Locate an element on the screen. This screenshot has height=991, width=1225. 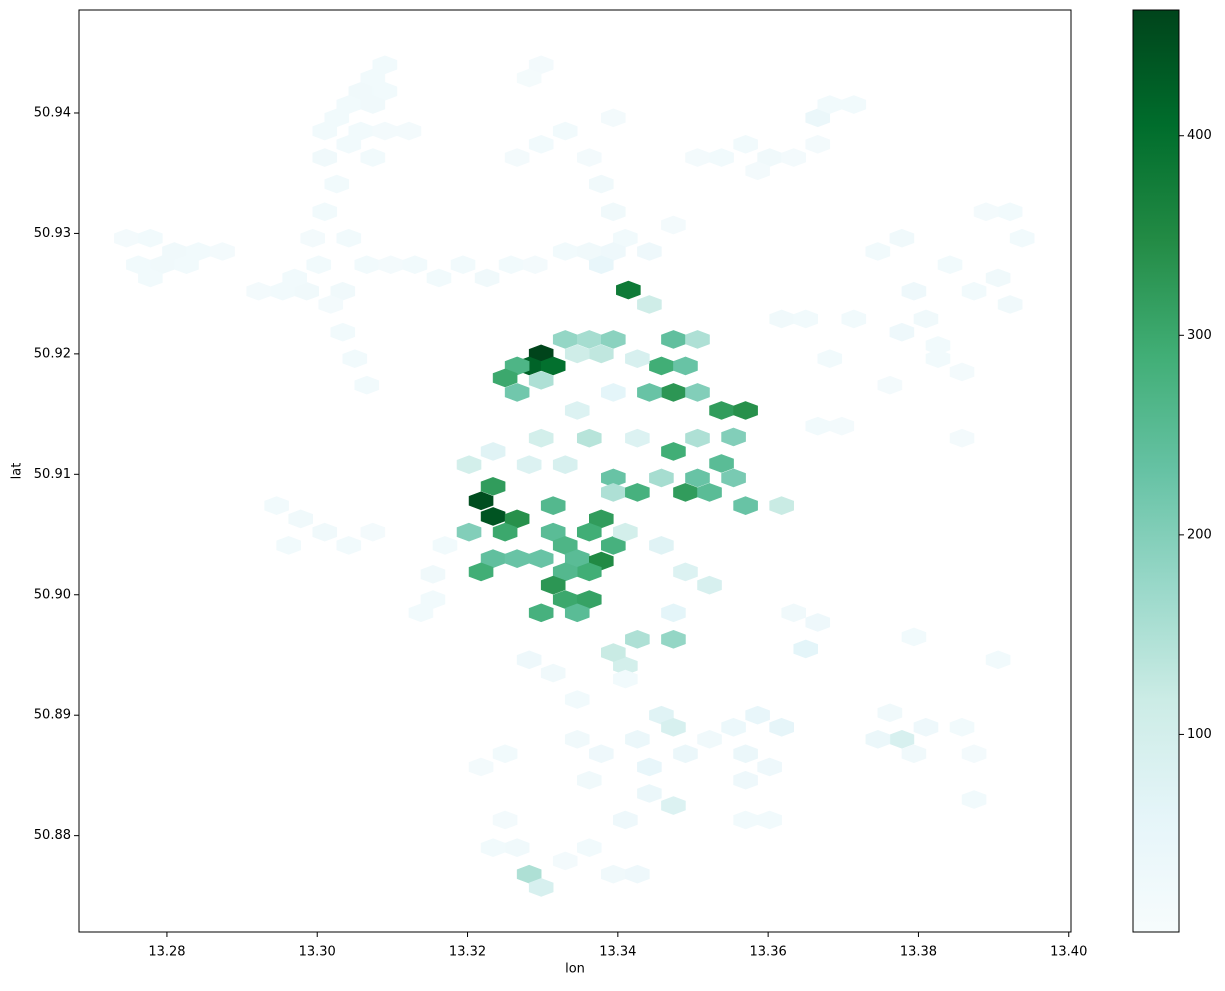
x-tick-label: 13.38 is located at coordinates (918, 952).